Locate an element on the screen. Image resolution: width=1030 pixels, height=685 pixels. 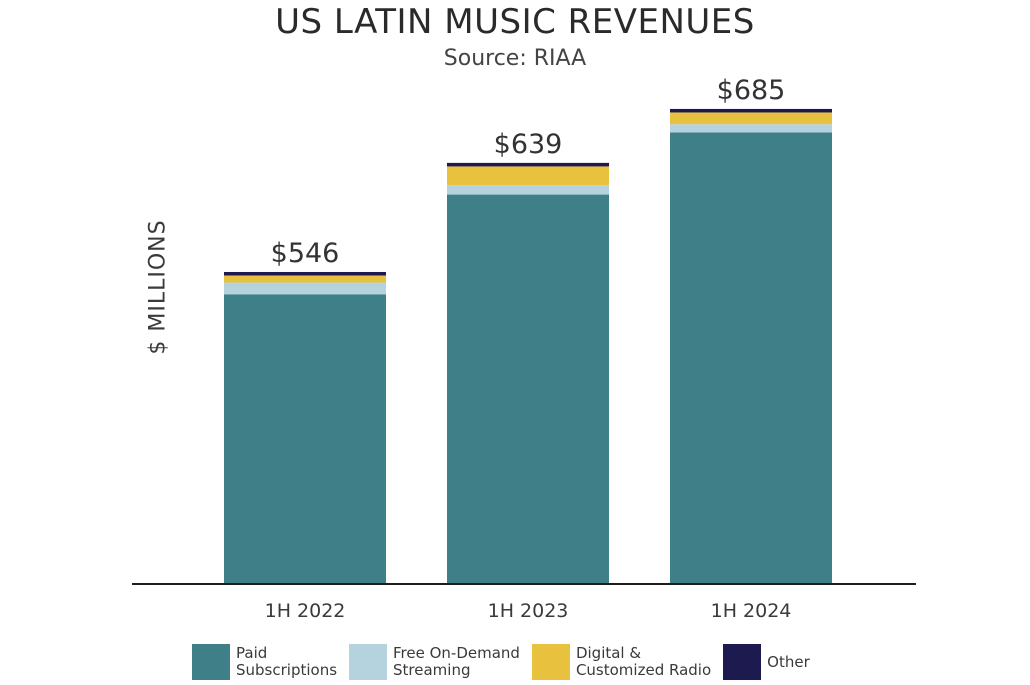
x-tick-label: 1H 2023 is located at coordinates (528, 611).